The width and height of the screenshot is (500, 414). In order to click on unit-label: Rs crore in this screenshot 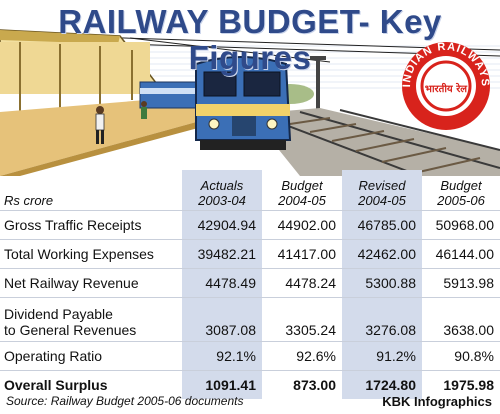, I will do `click(29, 200)`.